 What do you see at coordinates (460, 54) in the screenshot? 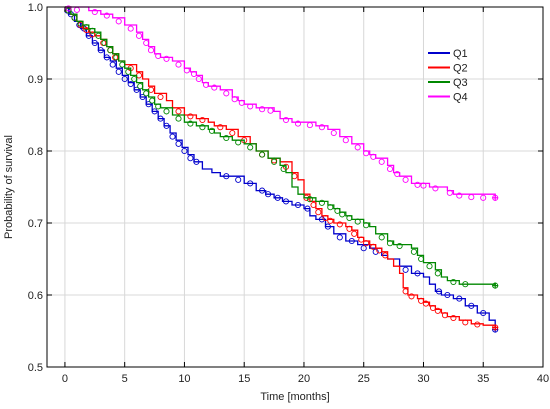
I see `legend-label-q1: Q1` at bounding box center [460, 54].